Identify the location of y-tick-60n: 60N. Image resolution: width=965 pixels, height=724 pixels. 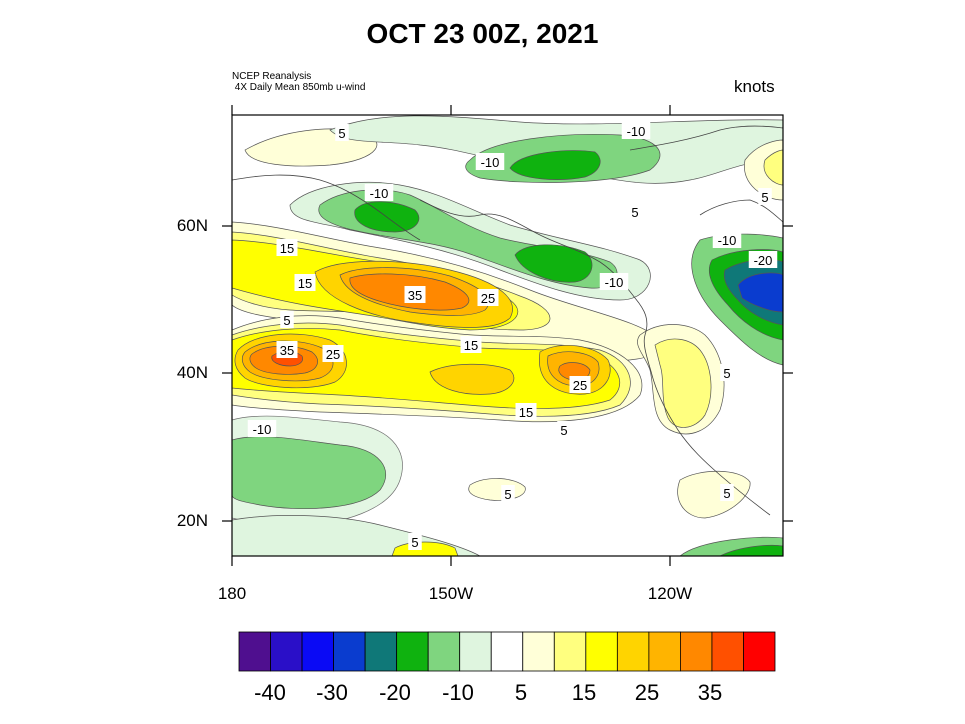
(192, 225).